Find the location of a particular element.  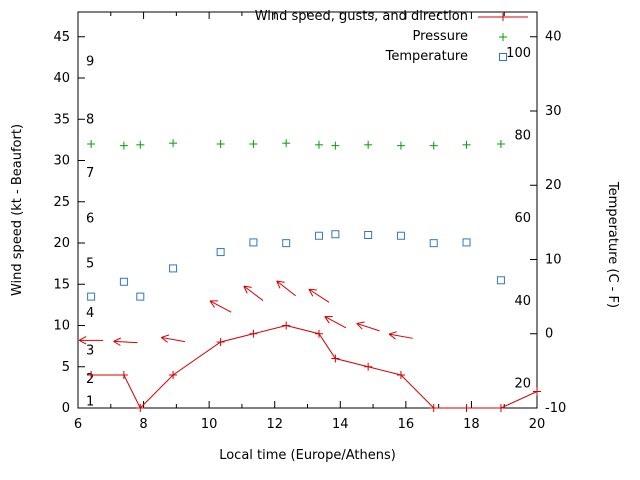

temperature-series is located at coordinates (296, 265).